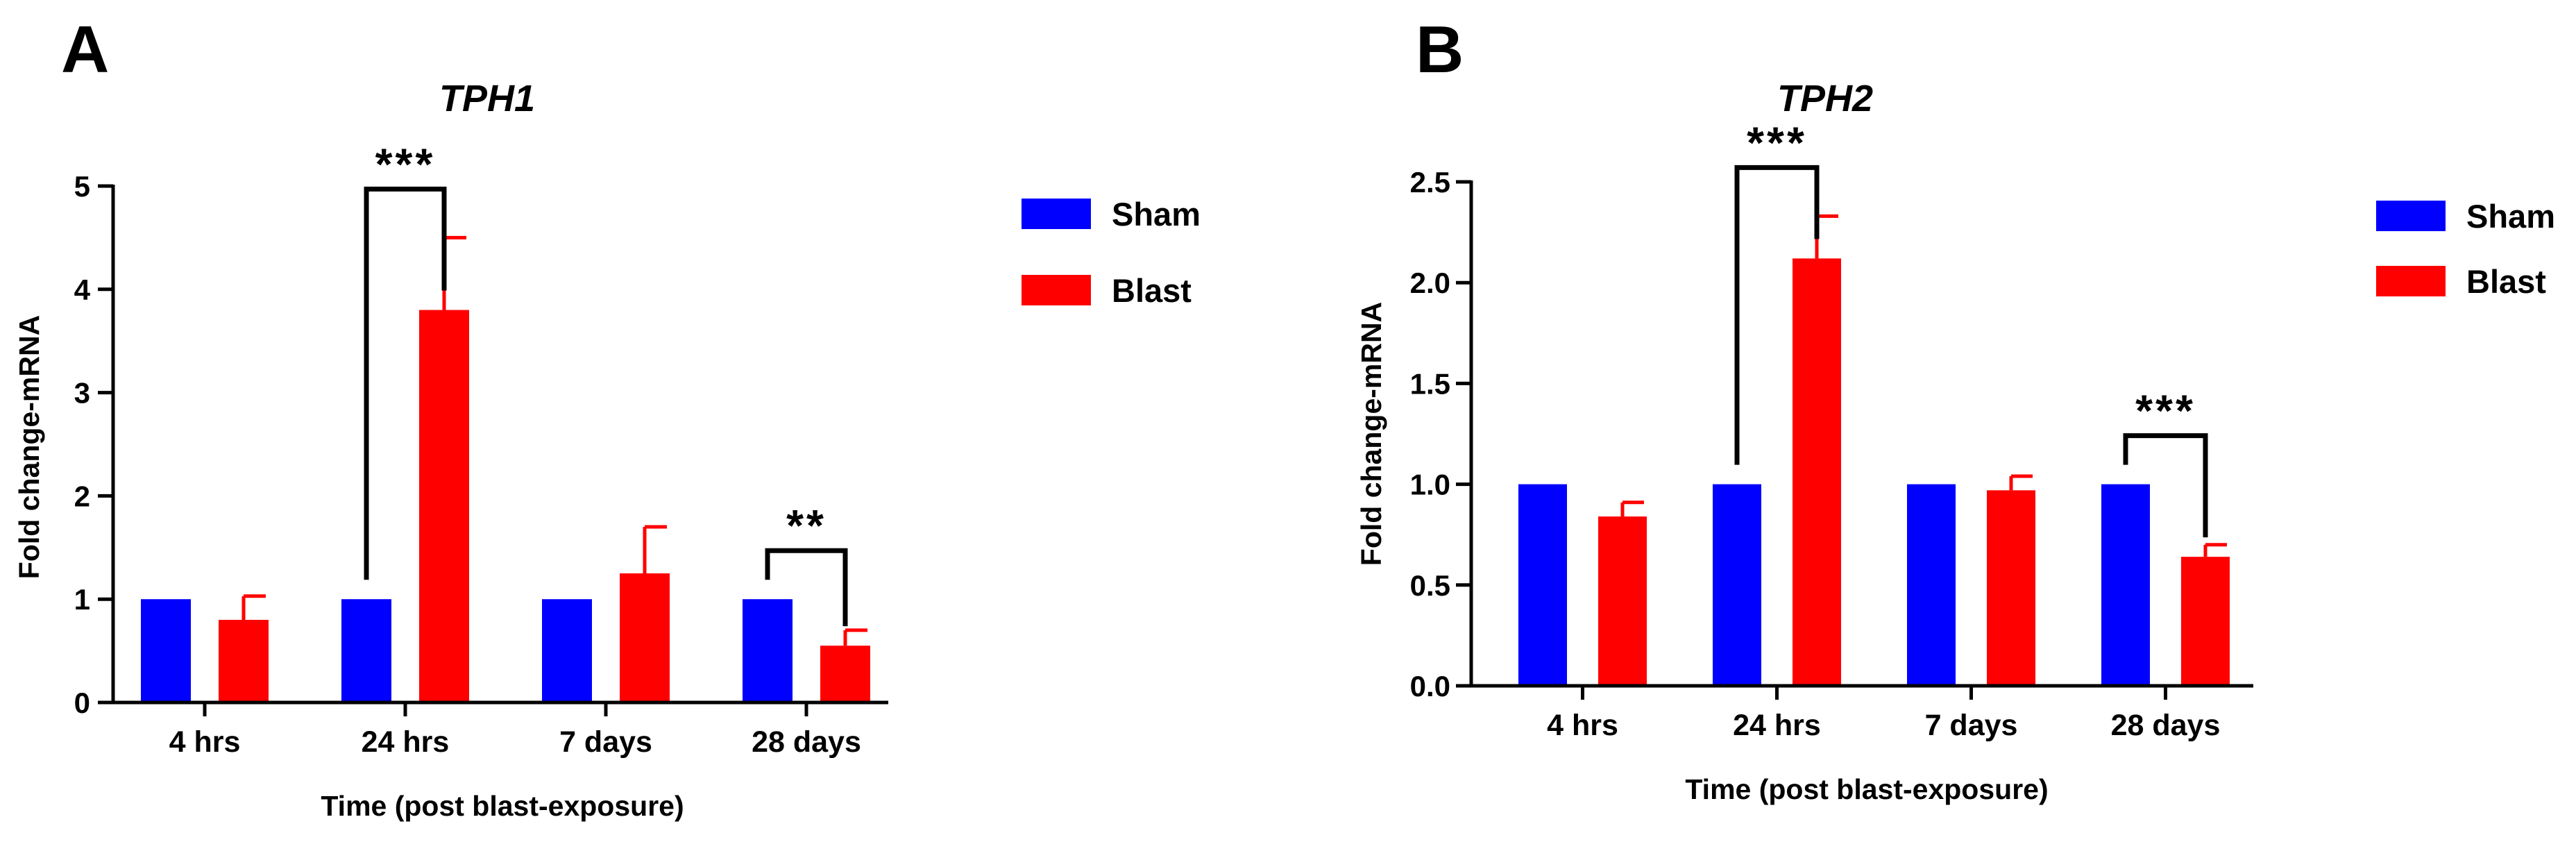 The height and width of the screenshot is (842, 2576). What do you see at coordinates (406, 164) in the screenshot?
I see `panel-a-significance-label-0: ***` at bounding box center [406, 164].